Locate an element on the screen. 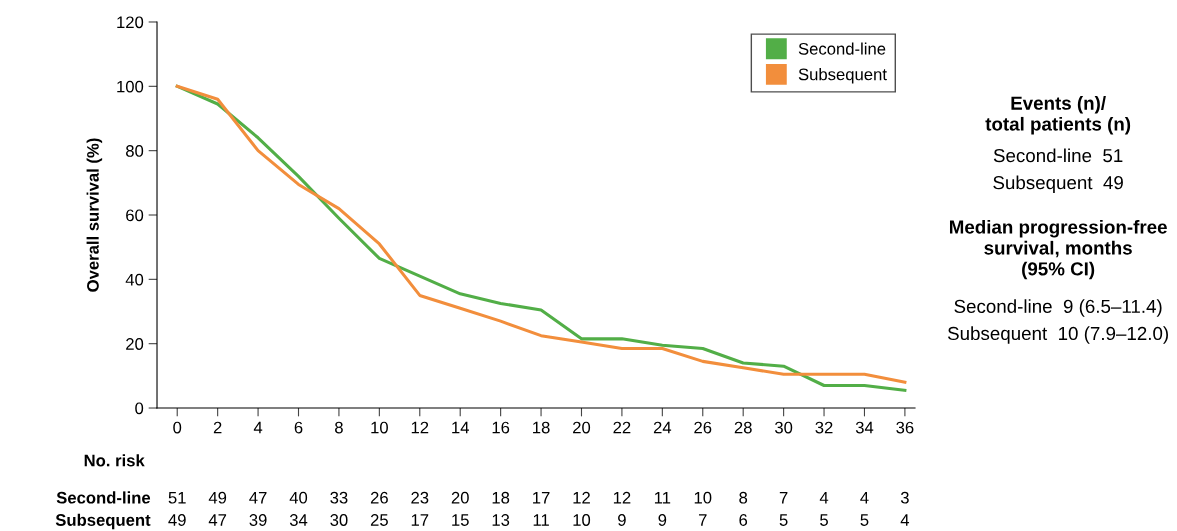  text: 40 is located at coordinates (298, 497).